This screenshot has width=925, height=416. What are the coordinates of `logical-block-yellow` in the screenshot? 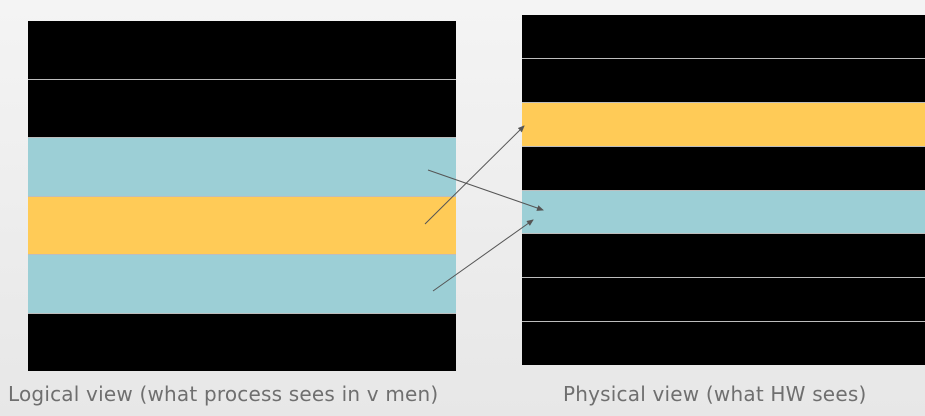 It's located at (242, 224).